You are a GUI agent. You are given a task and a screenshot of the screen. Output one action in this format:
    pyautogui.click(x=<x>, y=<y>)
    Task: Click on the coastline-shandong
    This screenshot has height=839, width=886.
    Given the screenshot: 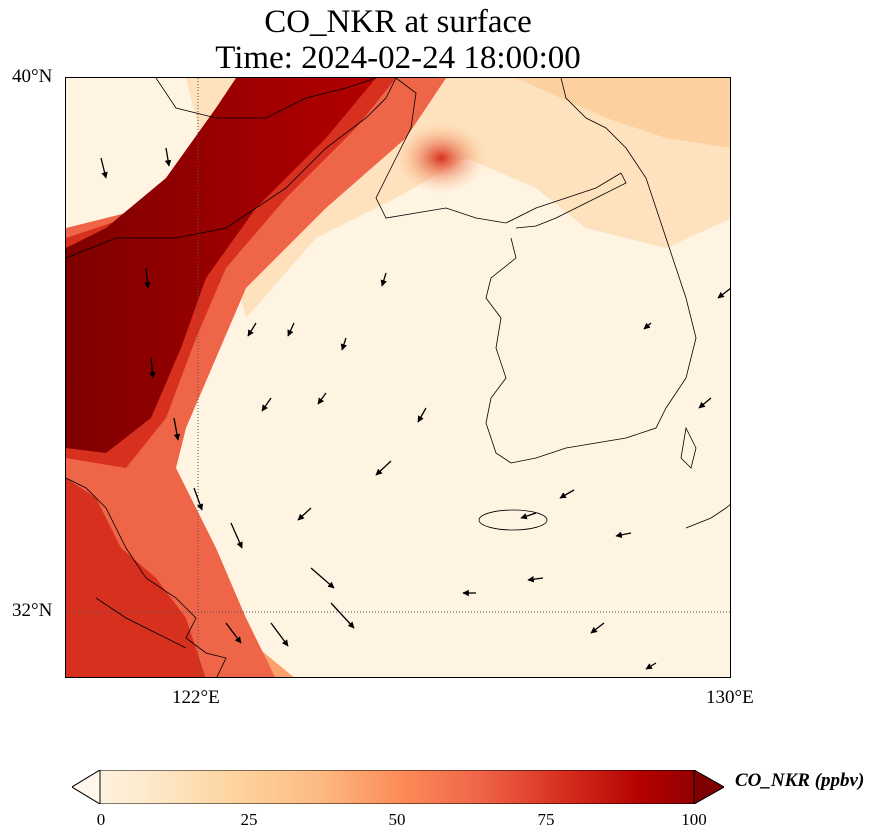 What is the action you would take?
    pyautogui.click(x=231, y=168)
    